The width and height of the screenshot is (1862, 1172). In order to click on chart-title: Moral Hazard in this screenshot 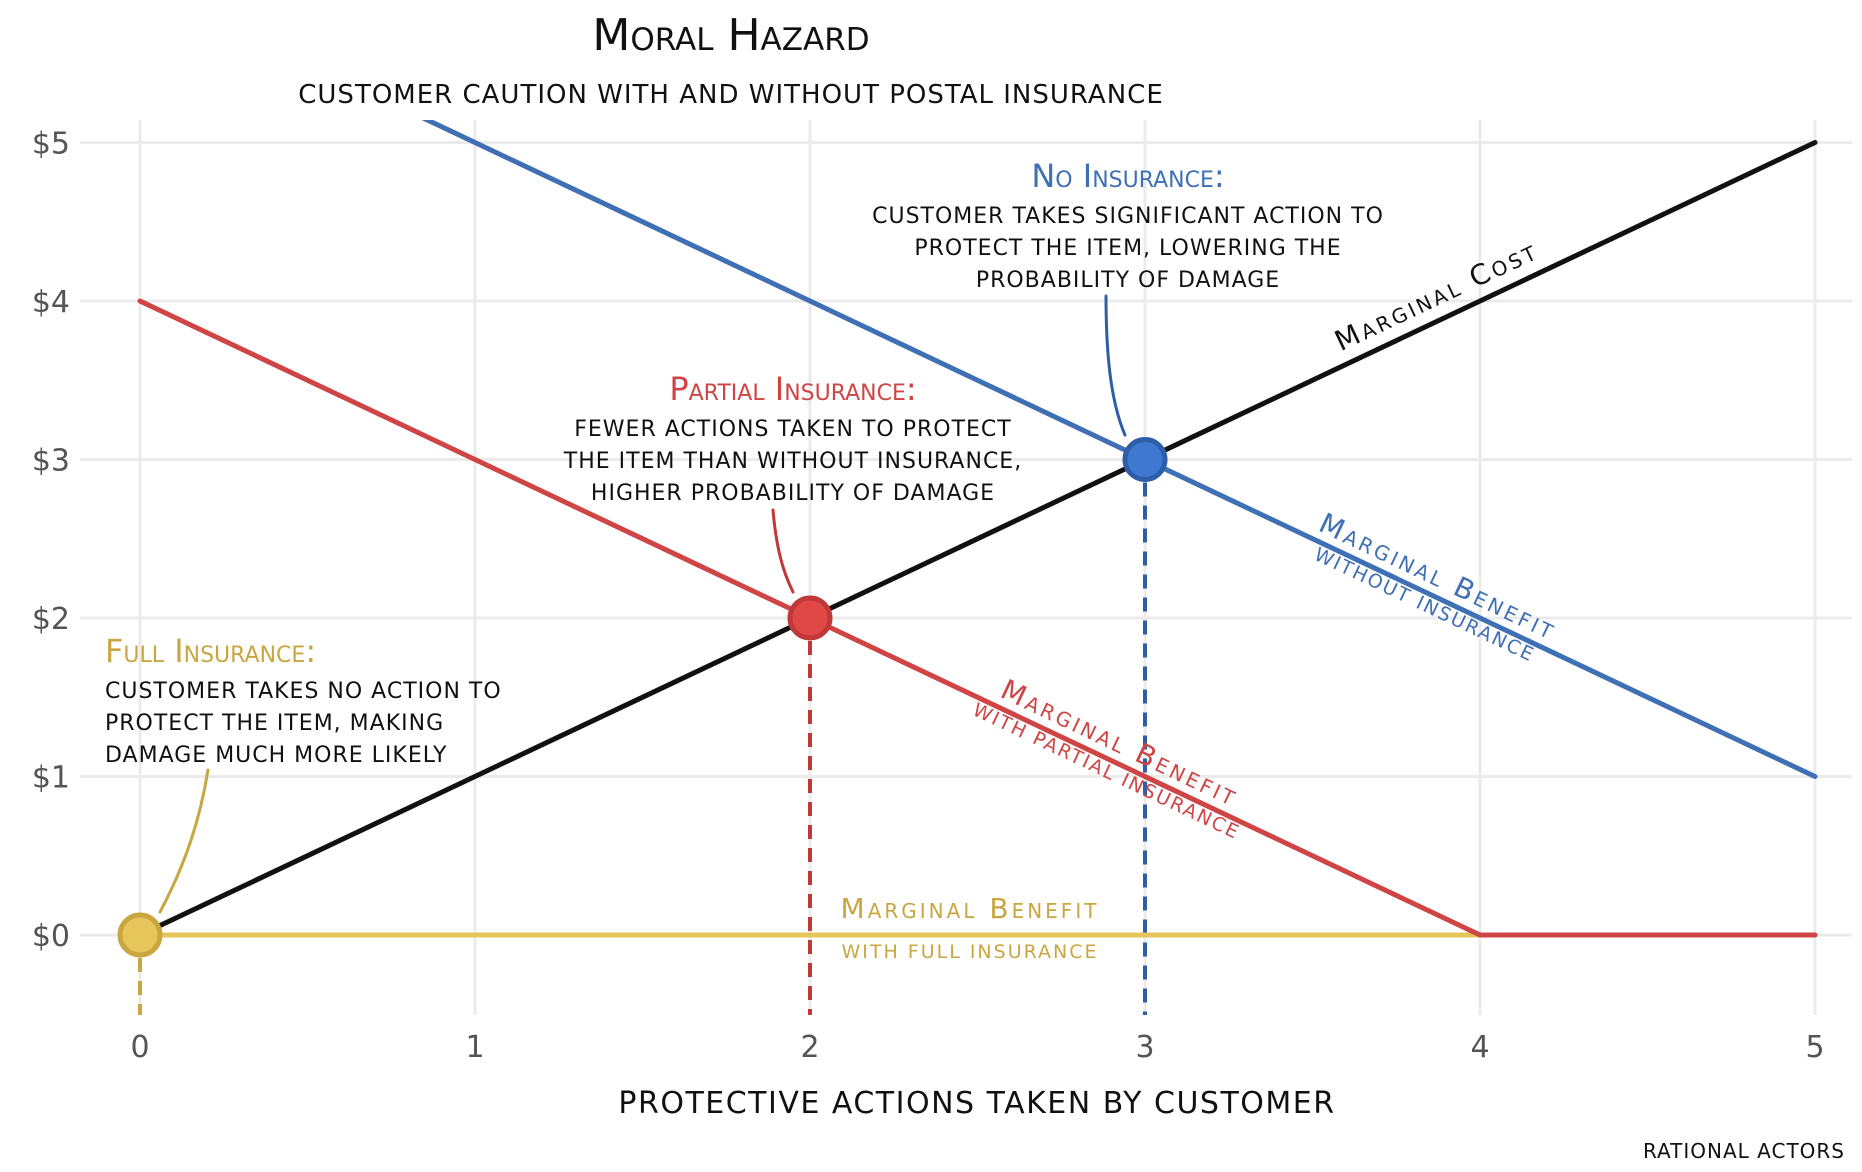, I will do `click(730, 35)`.